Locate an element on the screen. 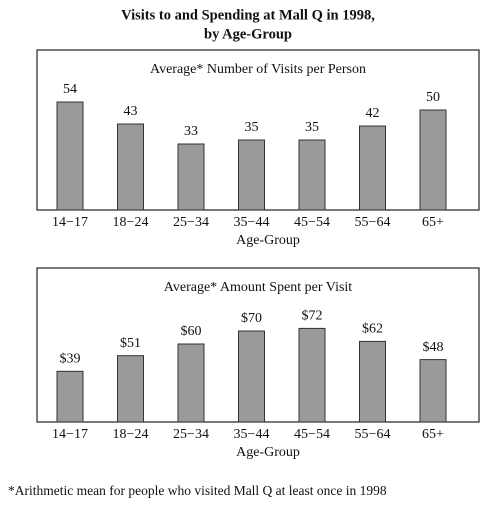 This screenshot has height=505, width=497. value-label: 54 is located at coordinates (70, 89).